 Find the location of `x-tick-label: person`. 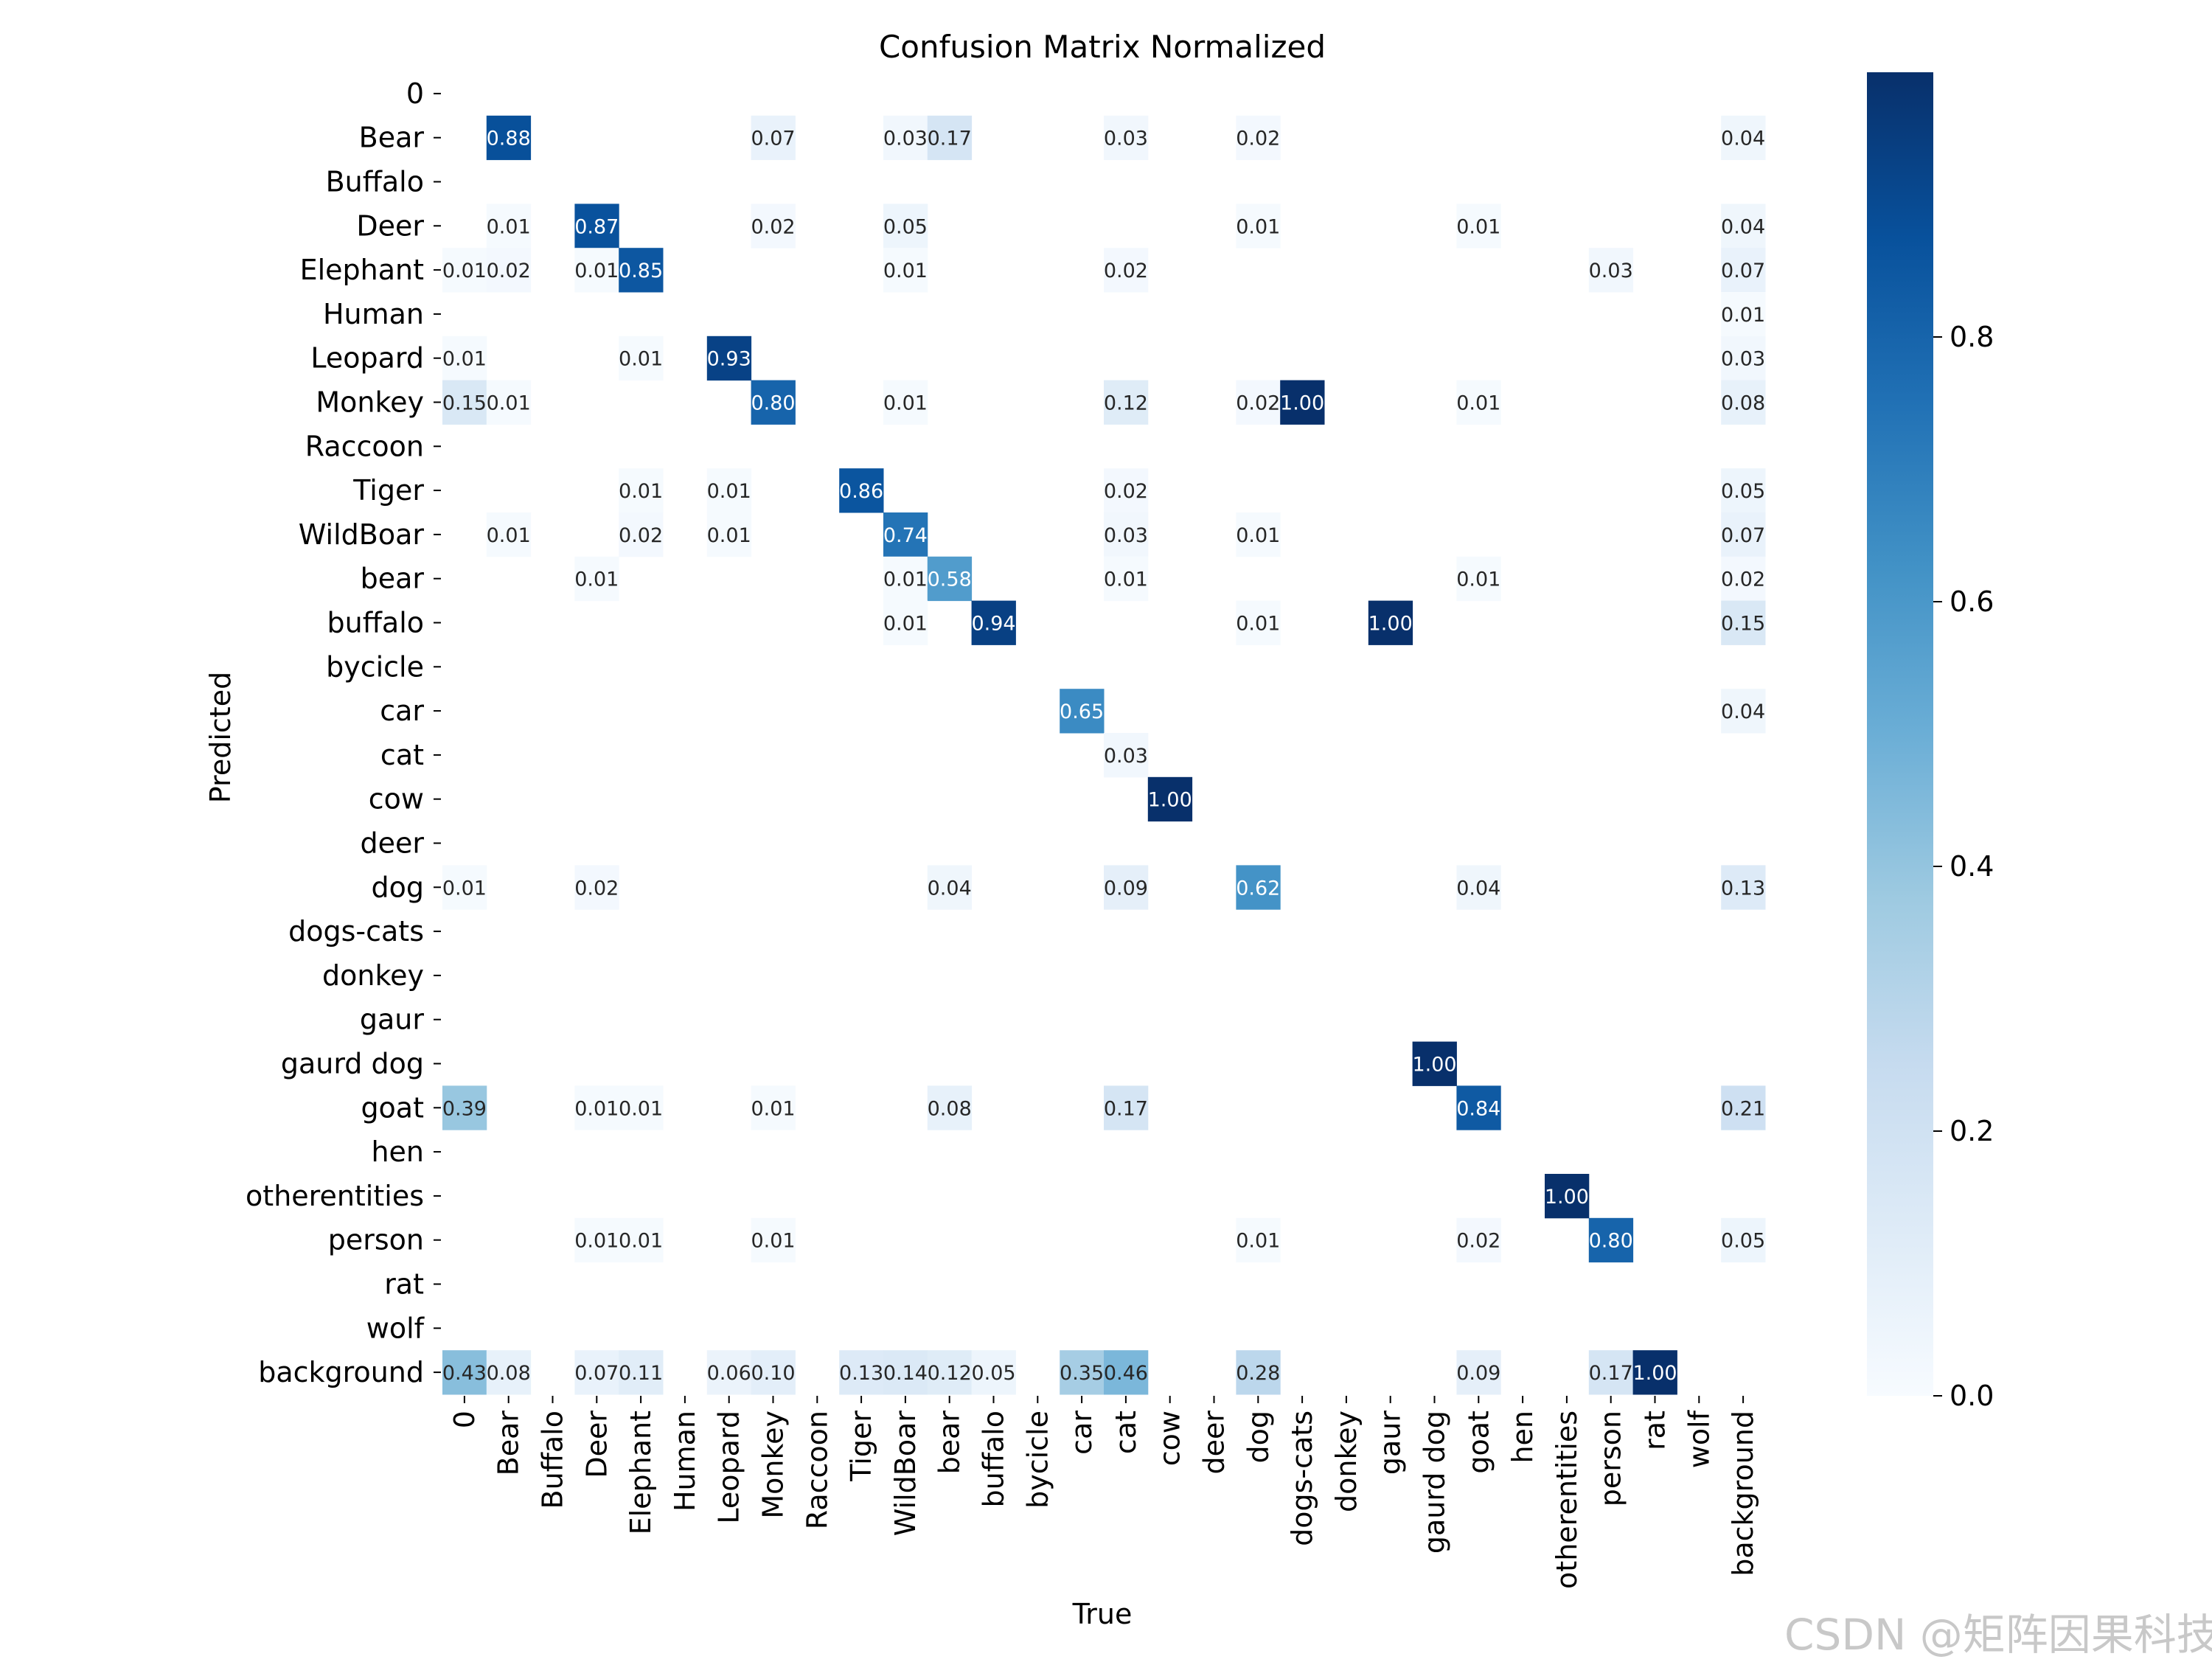

x-tick-label: person is located at coordinates (1611, 1458).